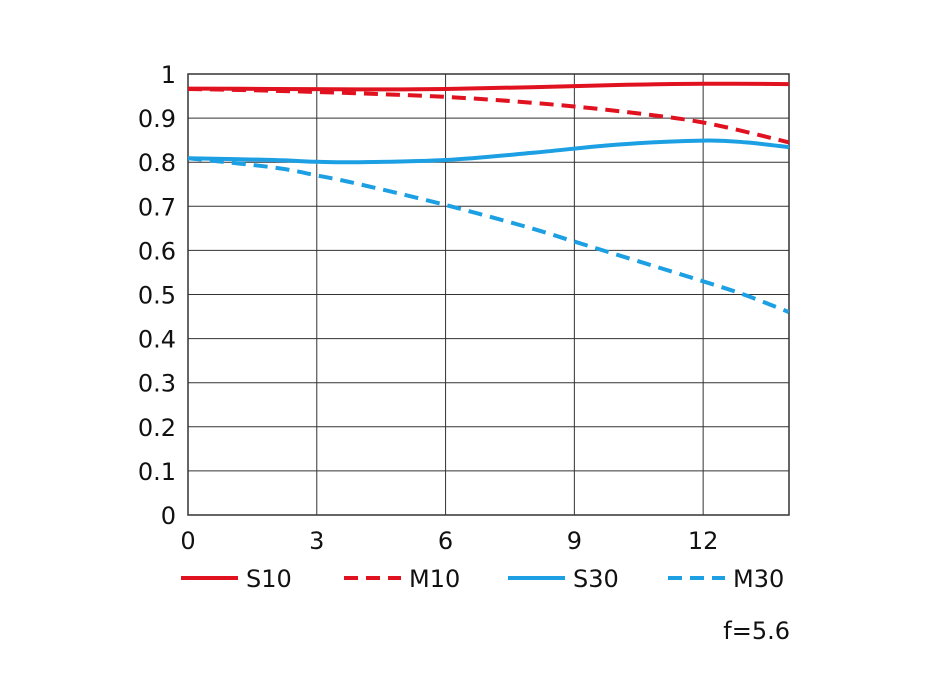  Describe the element at coordinates (187, 541) in the screenshot. I see `x-tick-label: 0` at that location.